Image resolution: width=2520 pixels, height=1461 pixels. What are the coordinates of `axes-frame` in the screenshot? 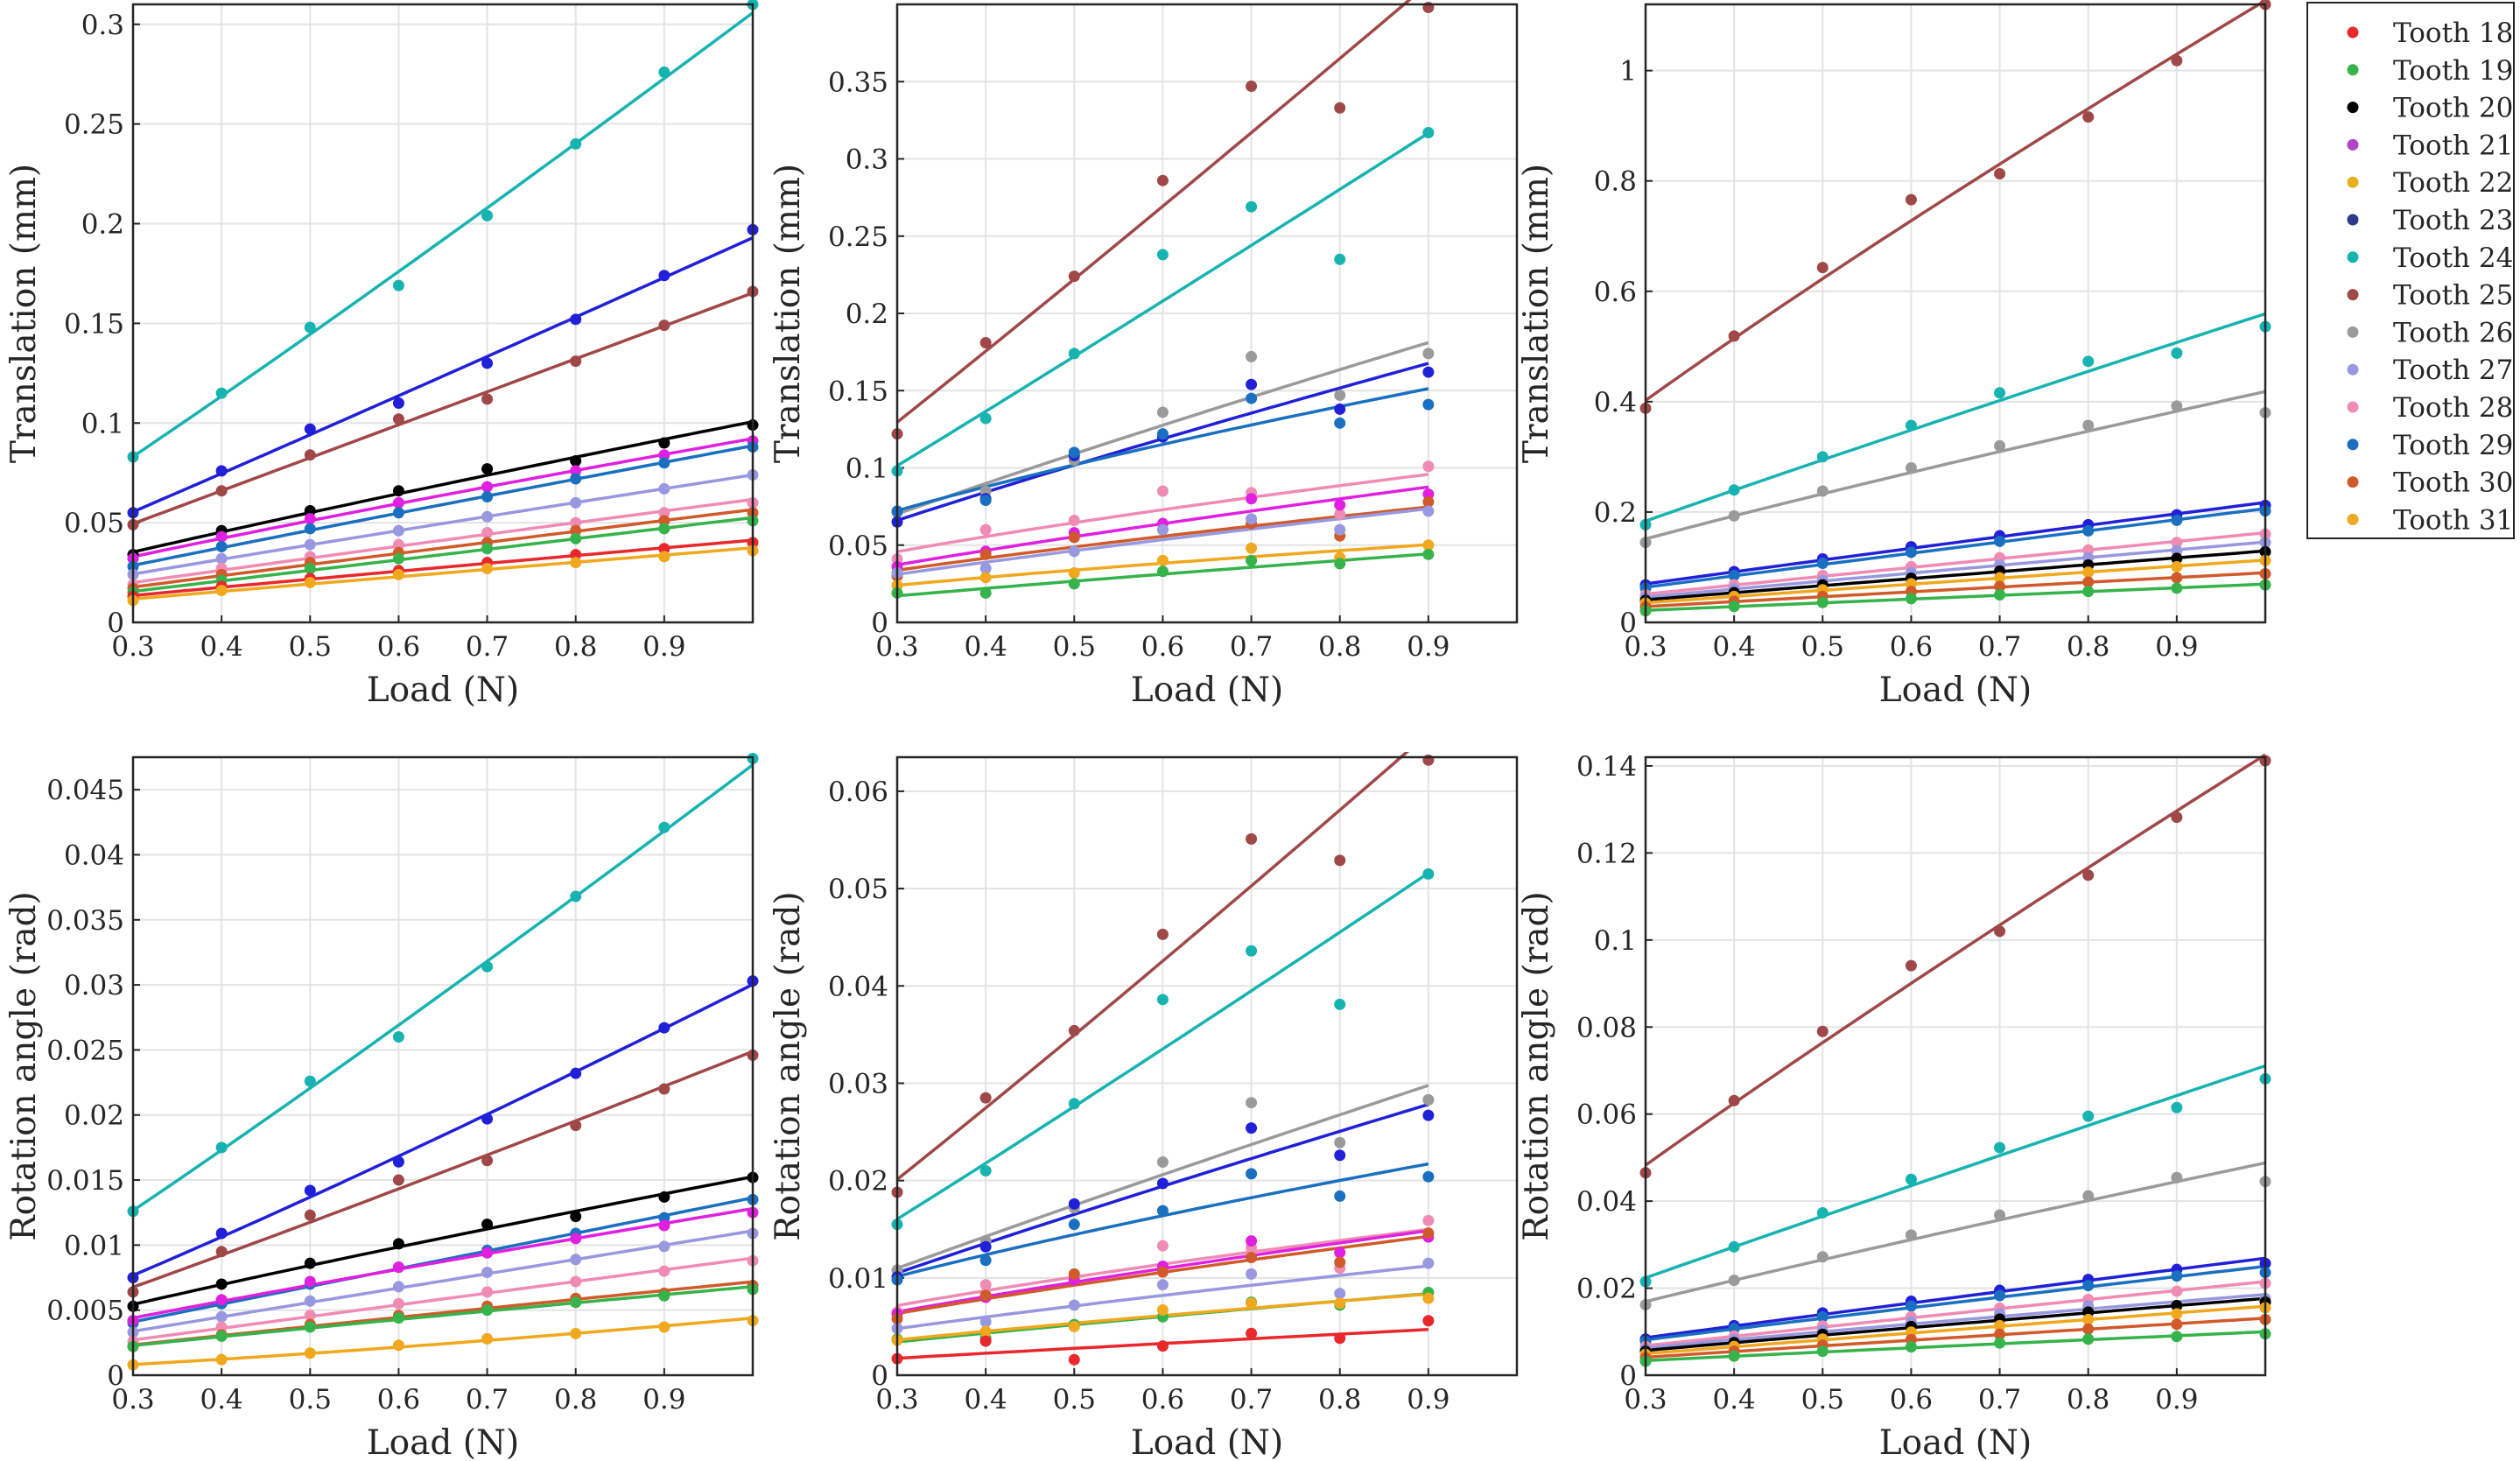 It's located at (443, 313).